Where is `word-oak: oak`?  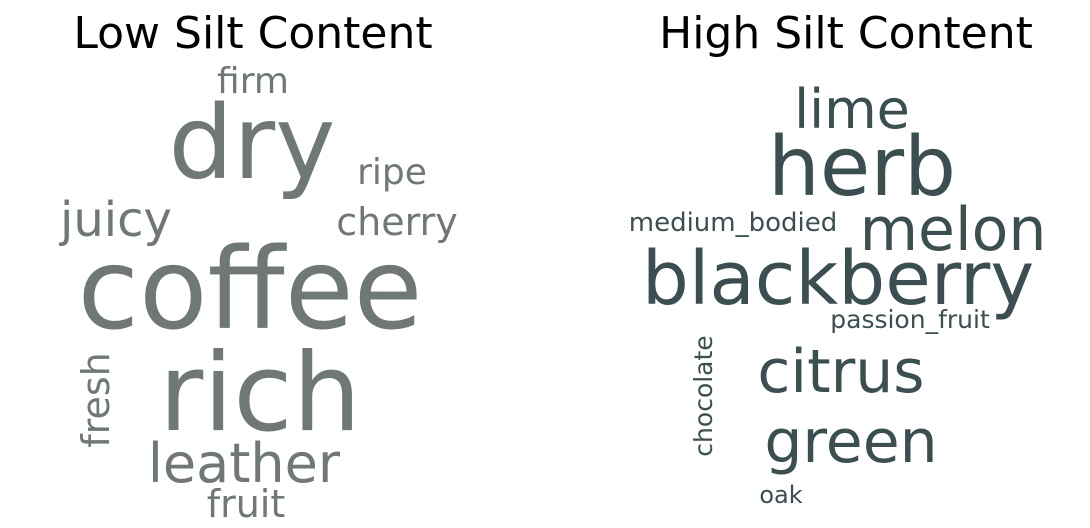
word-oak: oak is located at coordinates (780, 495).